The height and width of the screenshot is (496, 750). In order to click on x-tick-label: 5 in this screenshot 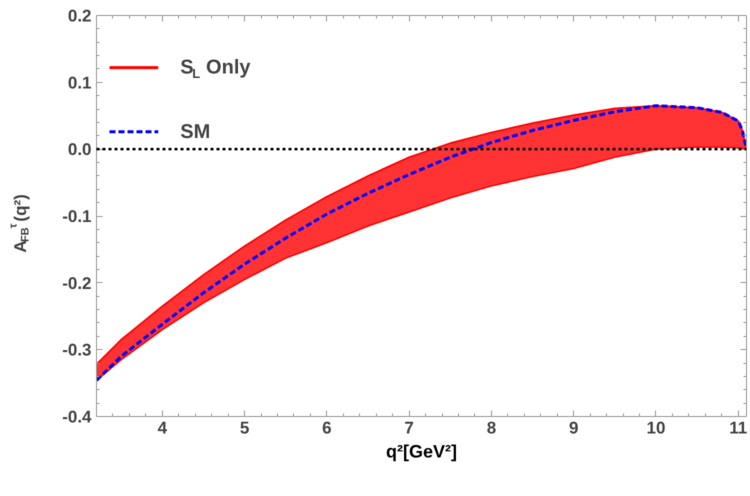, I will do `click(245, 428)`.